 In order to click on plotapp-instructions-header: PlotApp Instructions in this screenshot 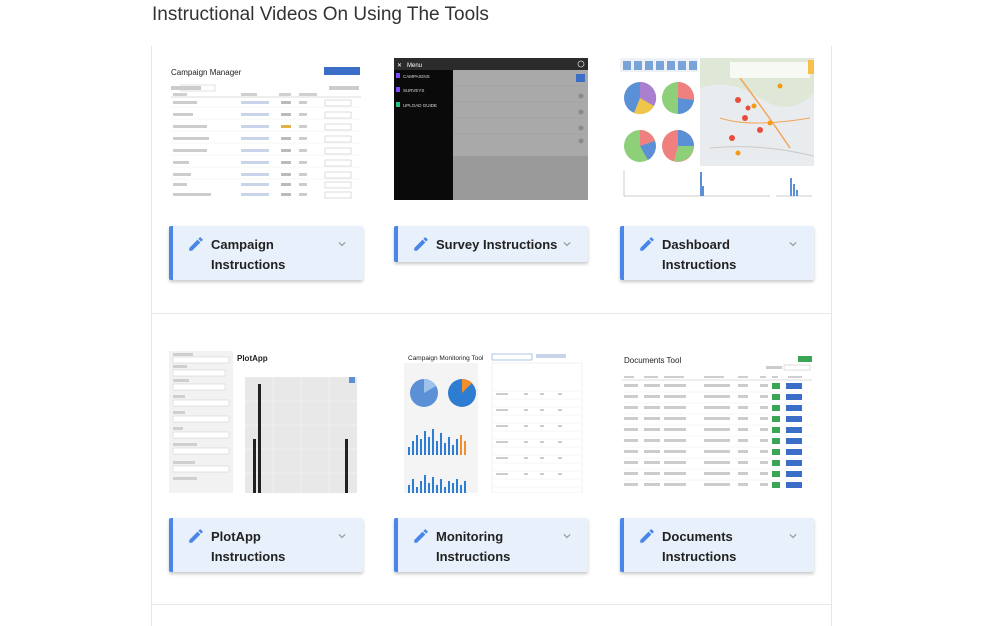, I will do `click(266, 545)`.